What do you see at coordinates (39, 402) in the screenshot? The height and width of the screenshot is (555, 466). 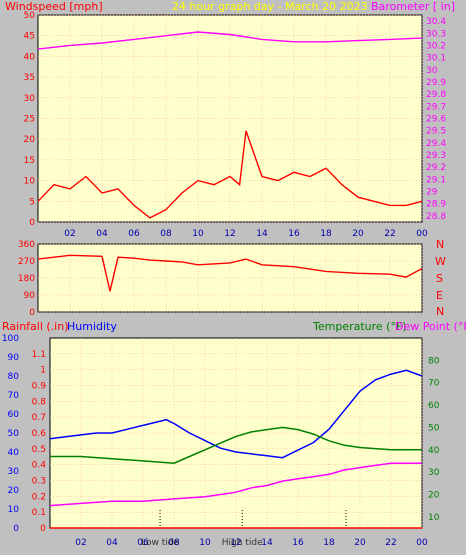 I see `y-tick-label: 0.8` at bounding box center [39, 402].